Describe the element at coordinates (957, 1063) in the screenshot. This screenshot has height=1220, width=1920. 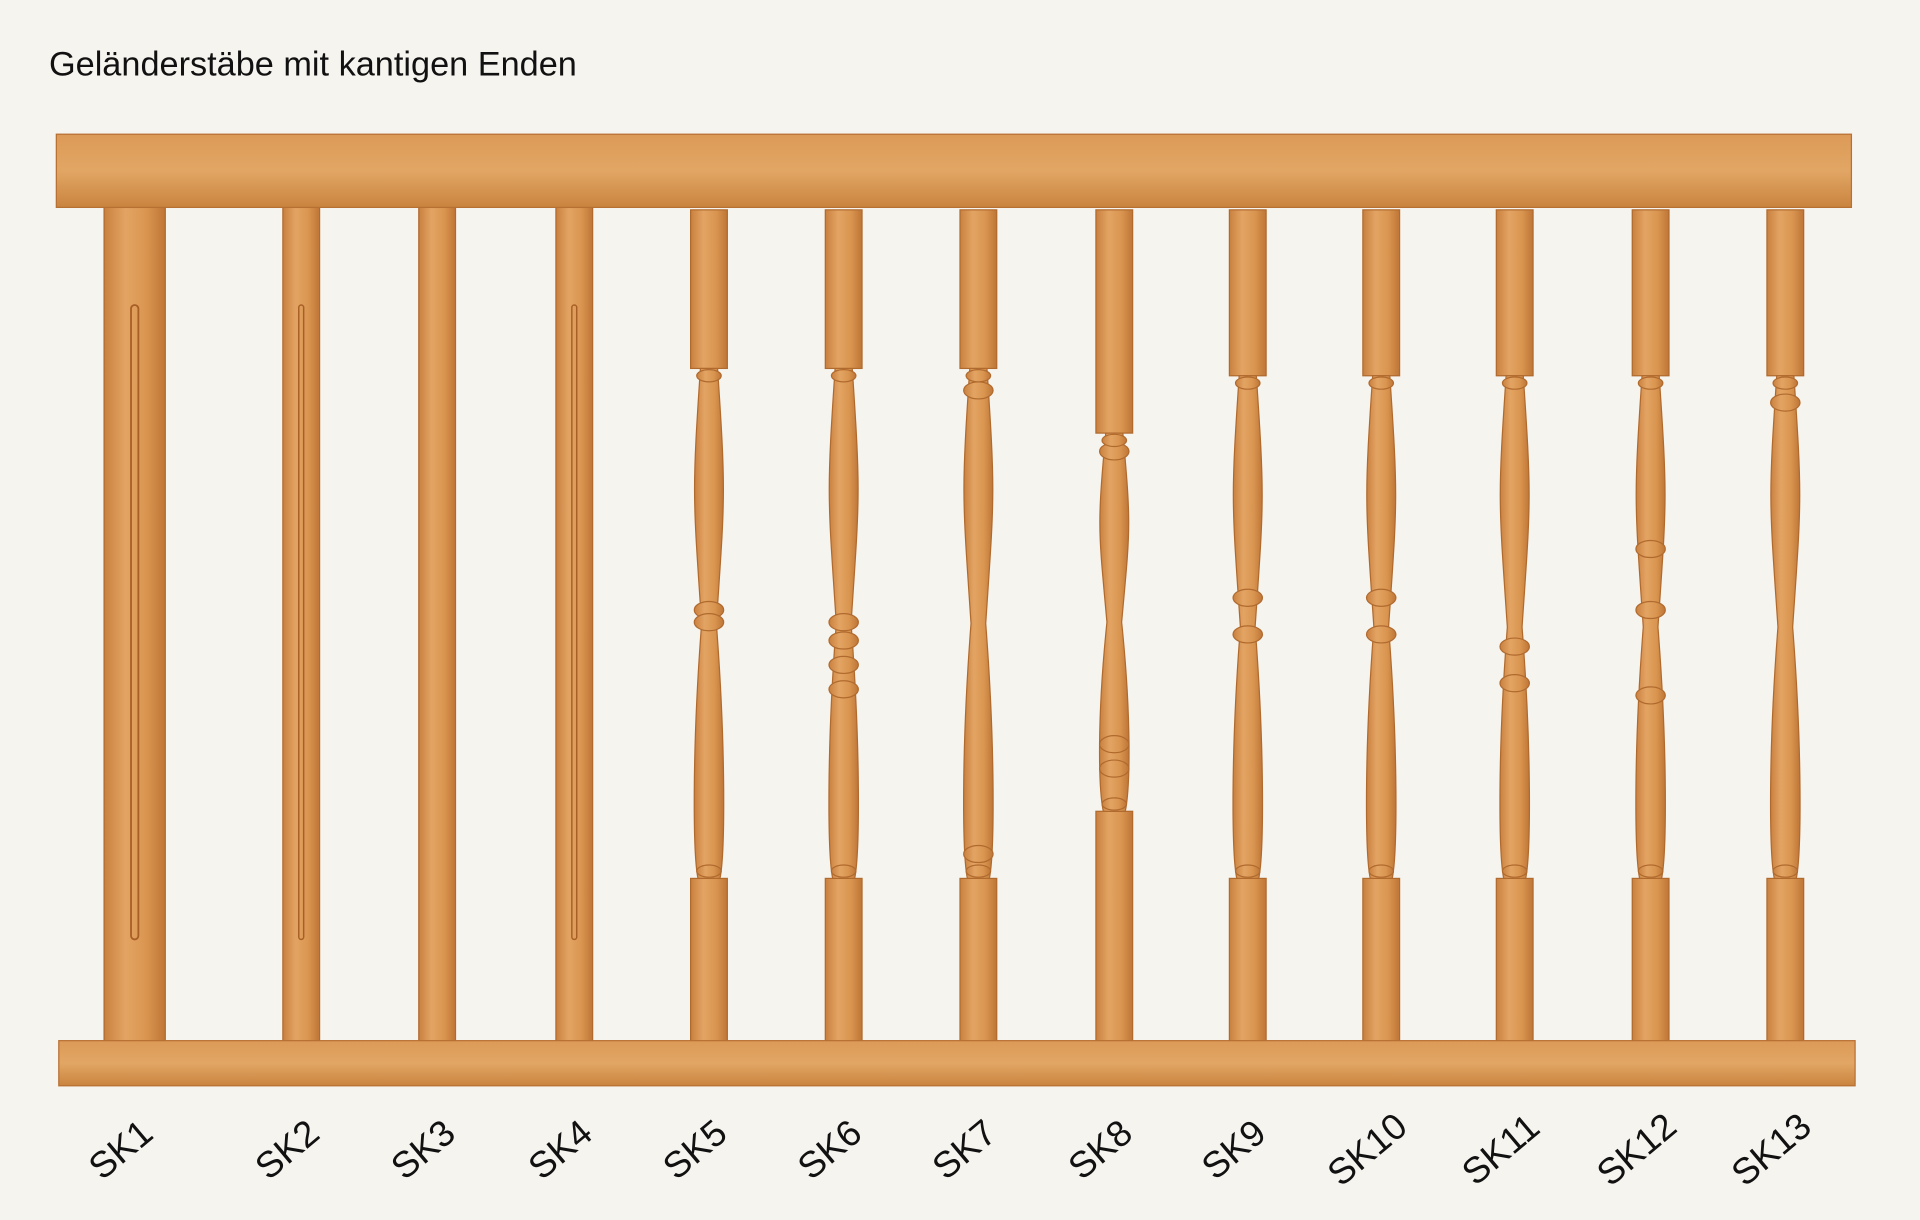
I see `bottom-rail` at that location.